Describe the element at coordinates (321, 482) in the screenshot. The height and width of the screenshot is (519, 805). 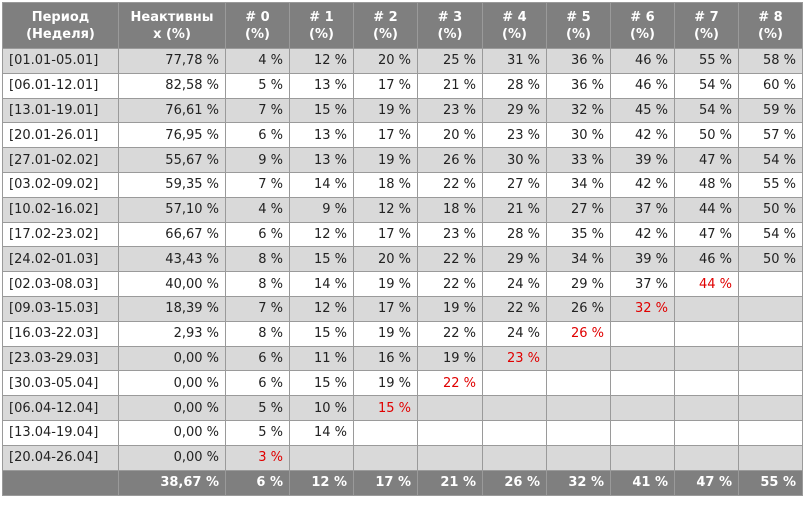
I see `totals-week-1-cell: 12 %` at that location.